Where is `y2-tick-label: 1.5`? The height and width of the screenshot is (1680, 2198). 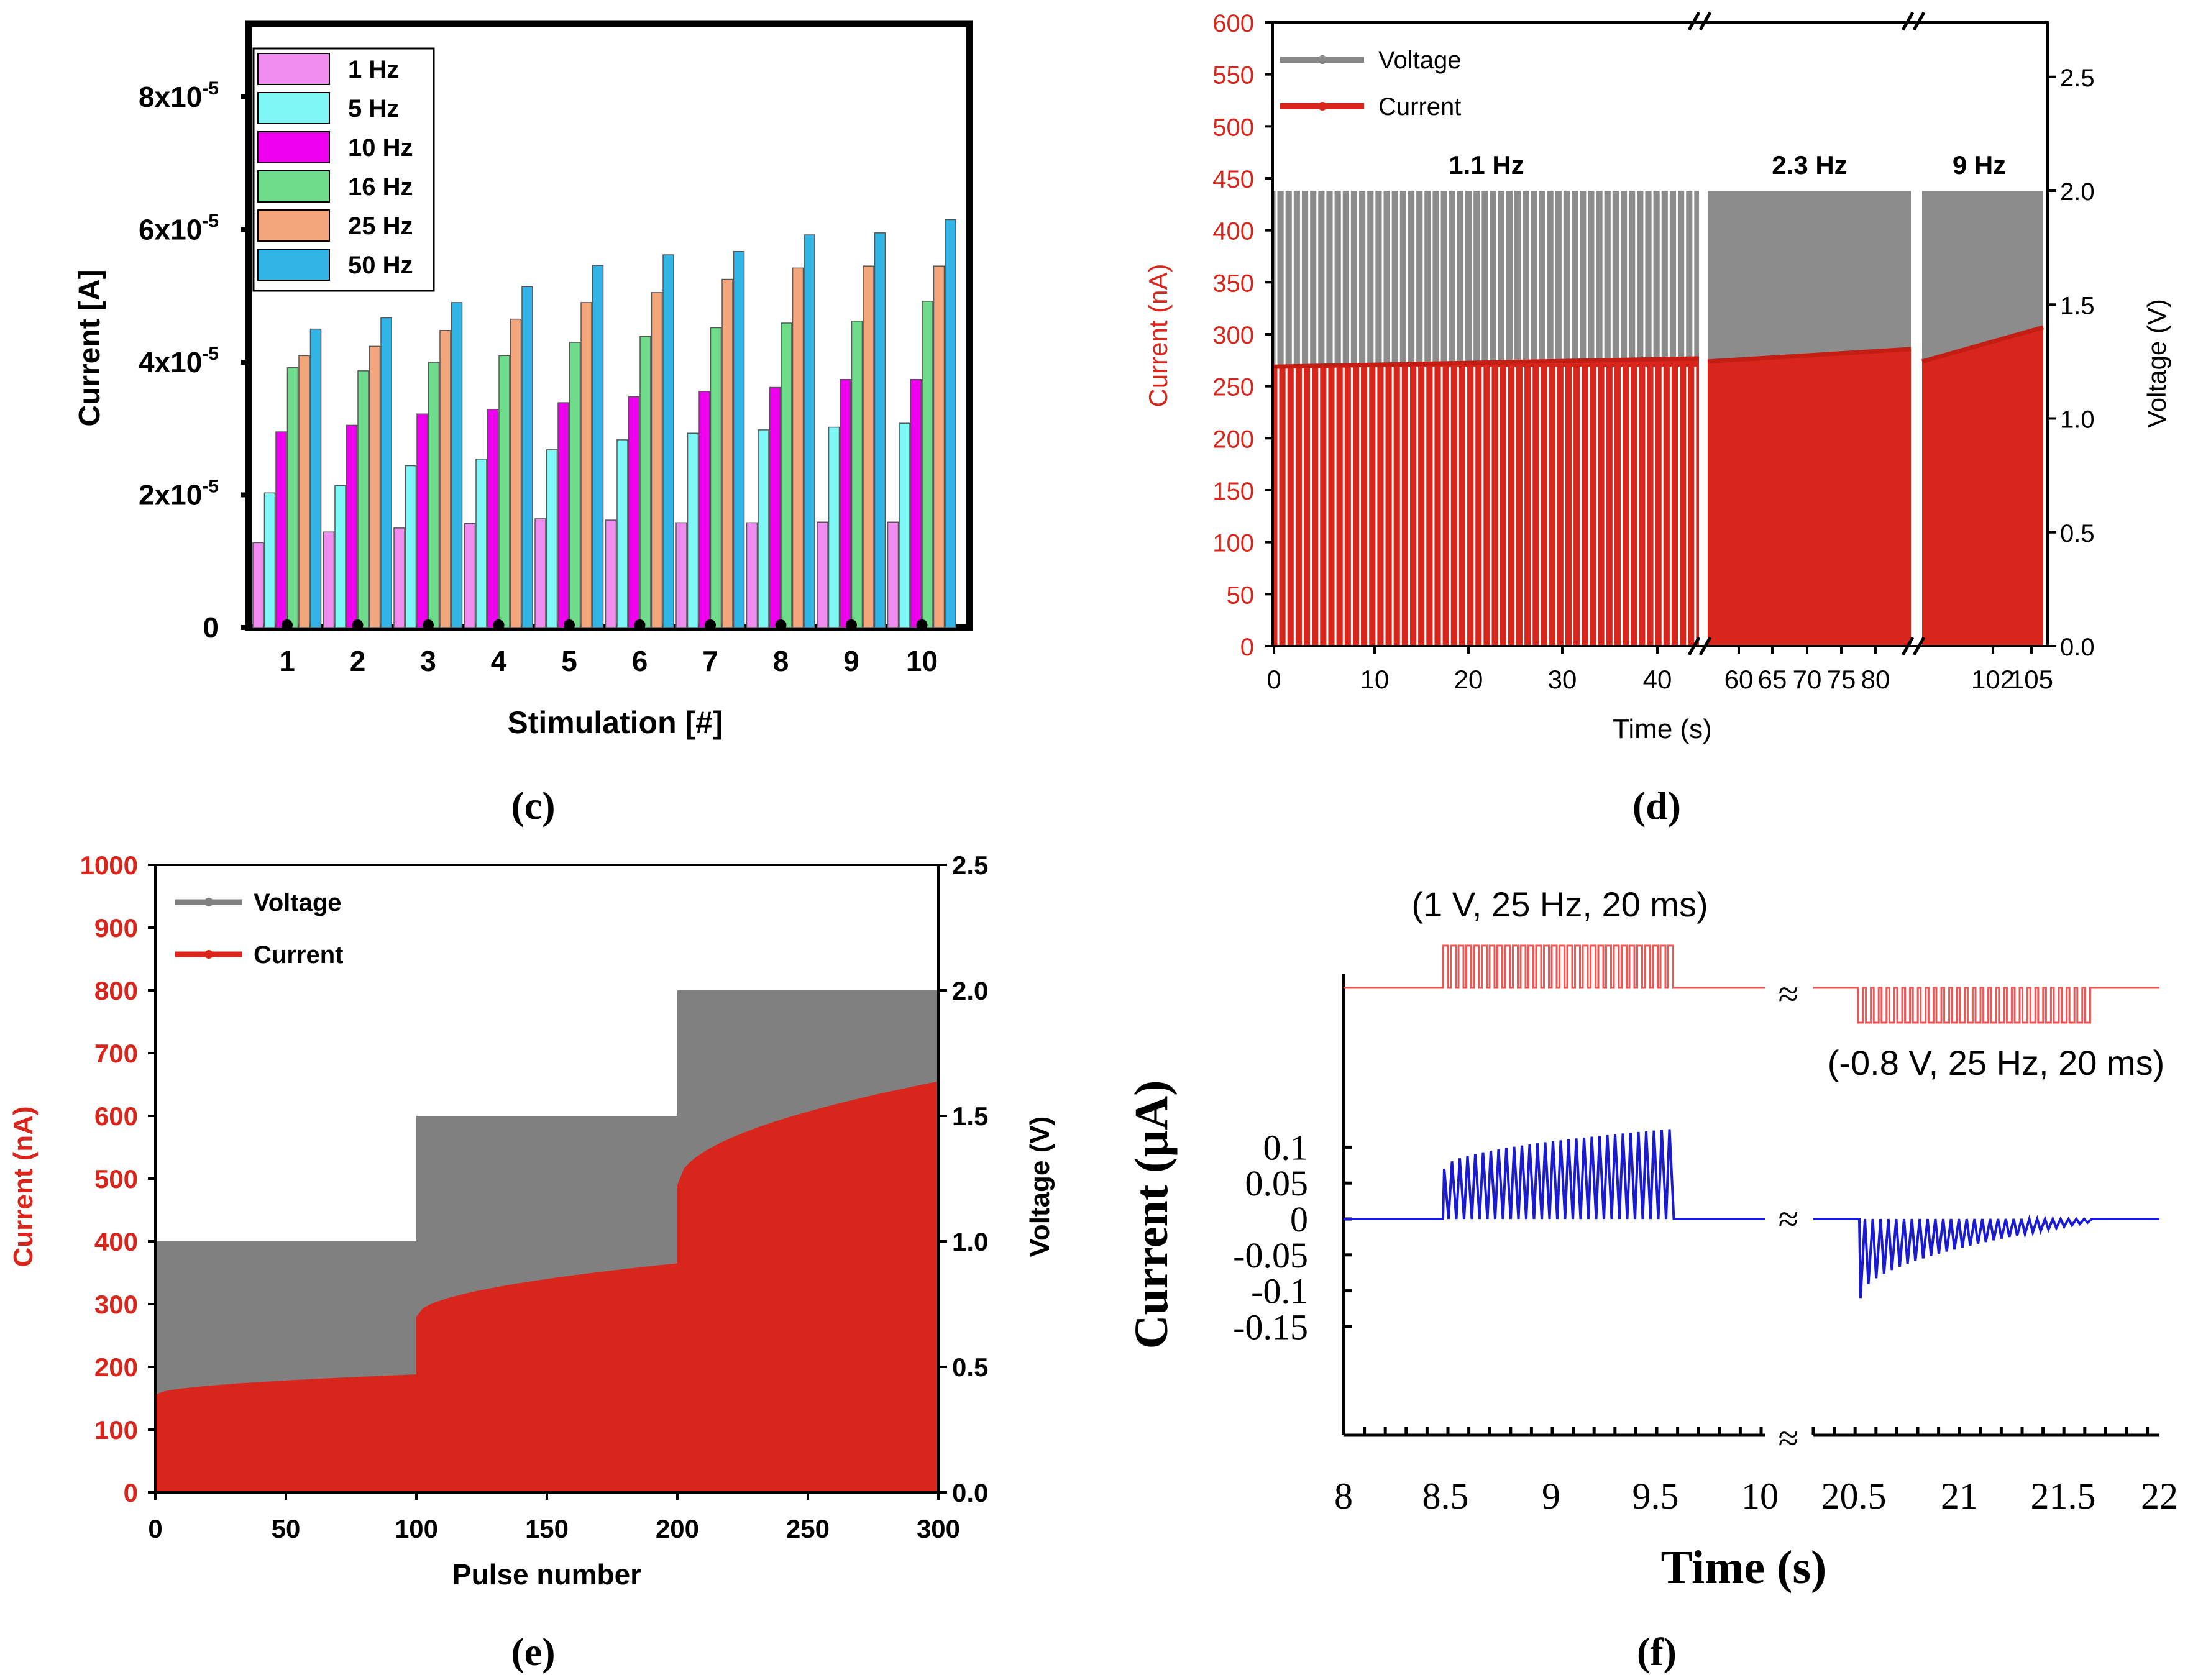 y2-tick-label: 1.5 is located at coordinates (970, 1116).